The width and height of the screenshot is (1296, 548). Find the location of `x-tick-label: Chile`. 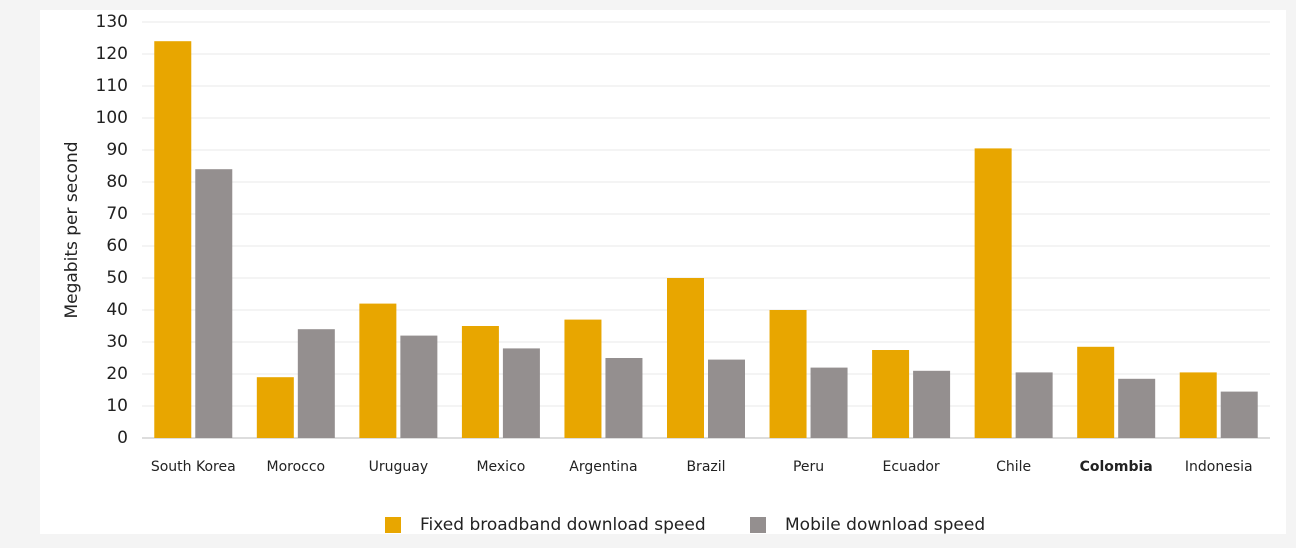

x-tick-label: Chile is located at coordinates (1013, 467).